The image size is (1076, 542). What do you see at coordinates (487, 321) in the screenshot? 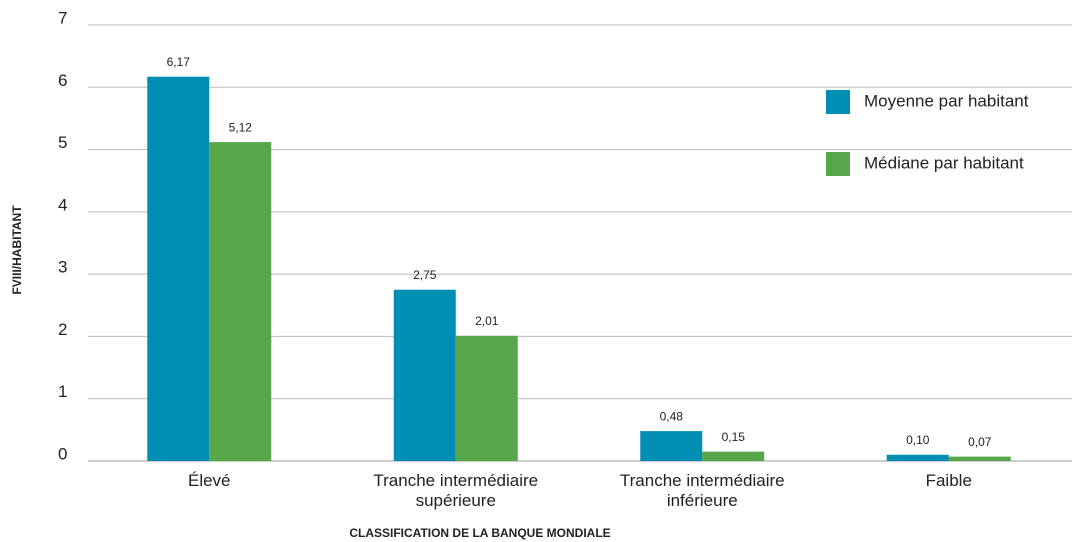
I see `value-label: 2,01` at bounding box center [487, 321].